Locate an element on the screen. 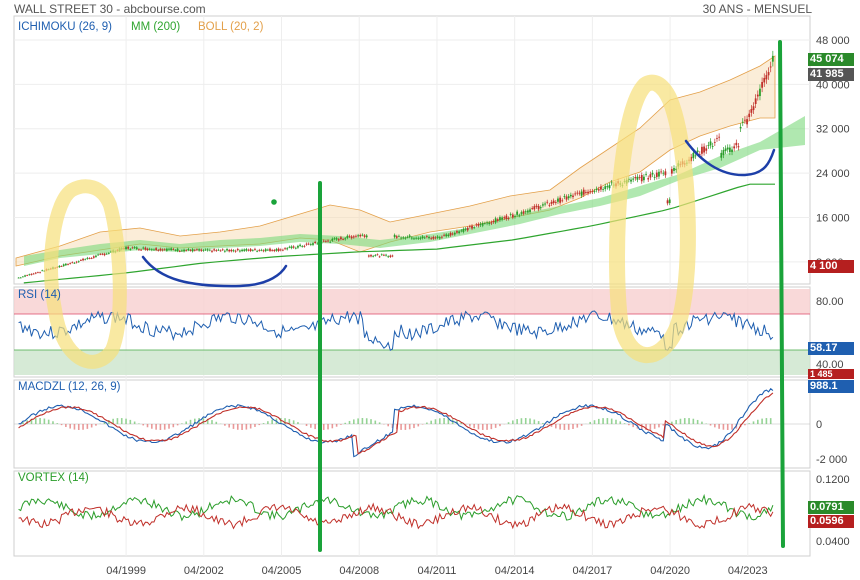 This screenshot has width=860, height=580. vortex-plus-line is located at coordinates (396, 507).